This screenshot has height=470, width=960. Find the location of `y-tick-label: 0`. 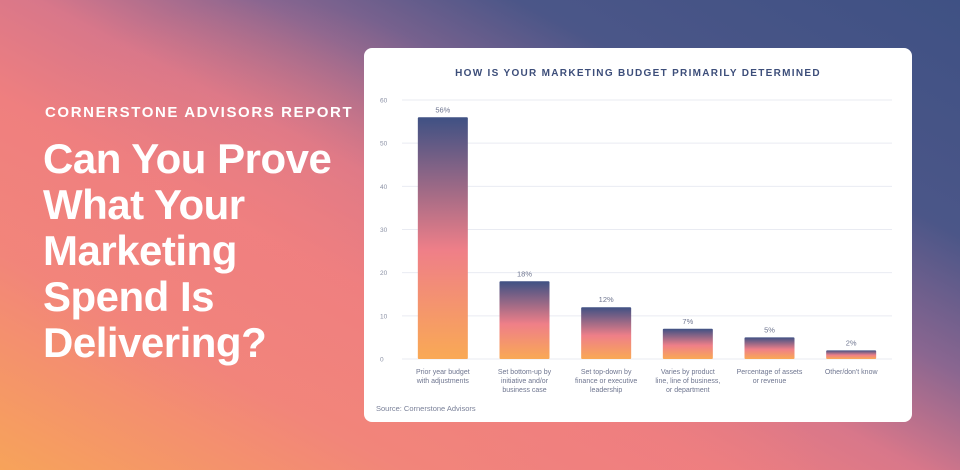

y-tick-label: 0 is located at coordinates (382, 360).